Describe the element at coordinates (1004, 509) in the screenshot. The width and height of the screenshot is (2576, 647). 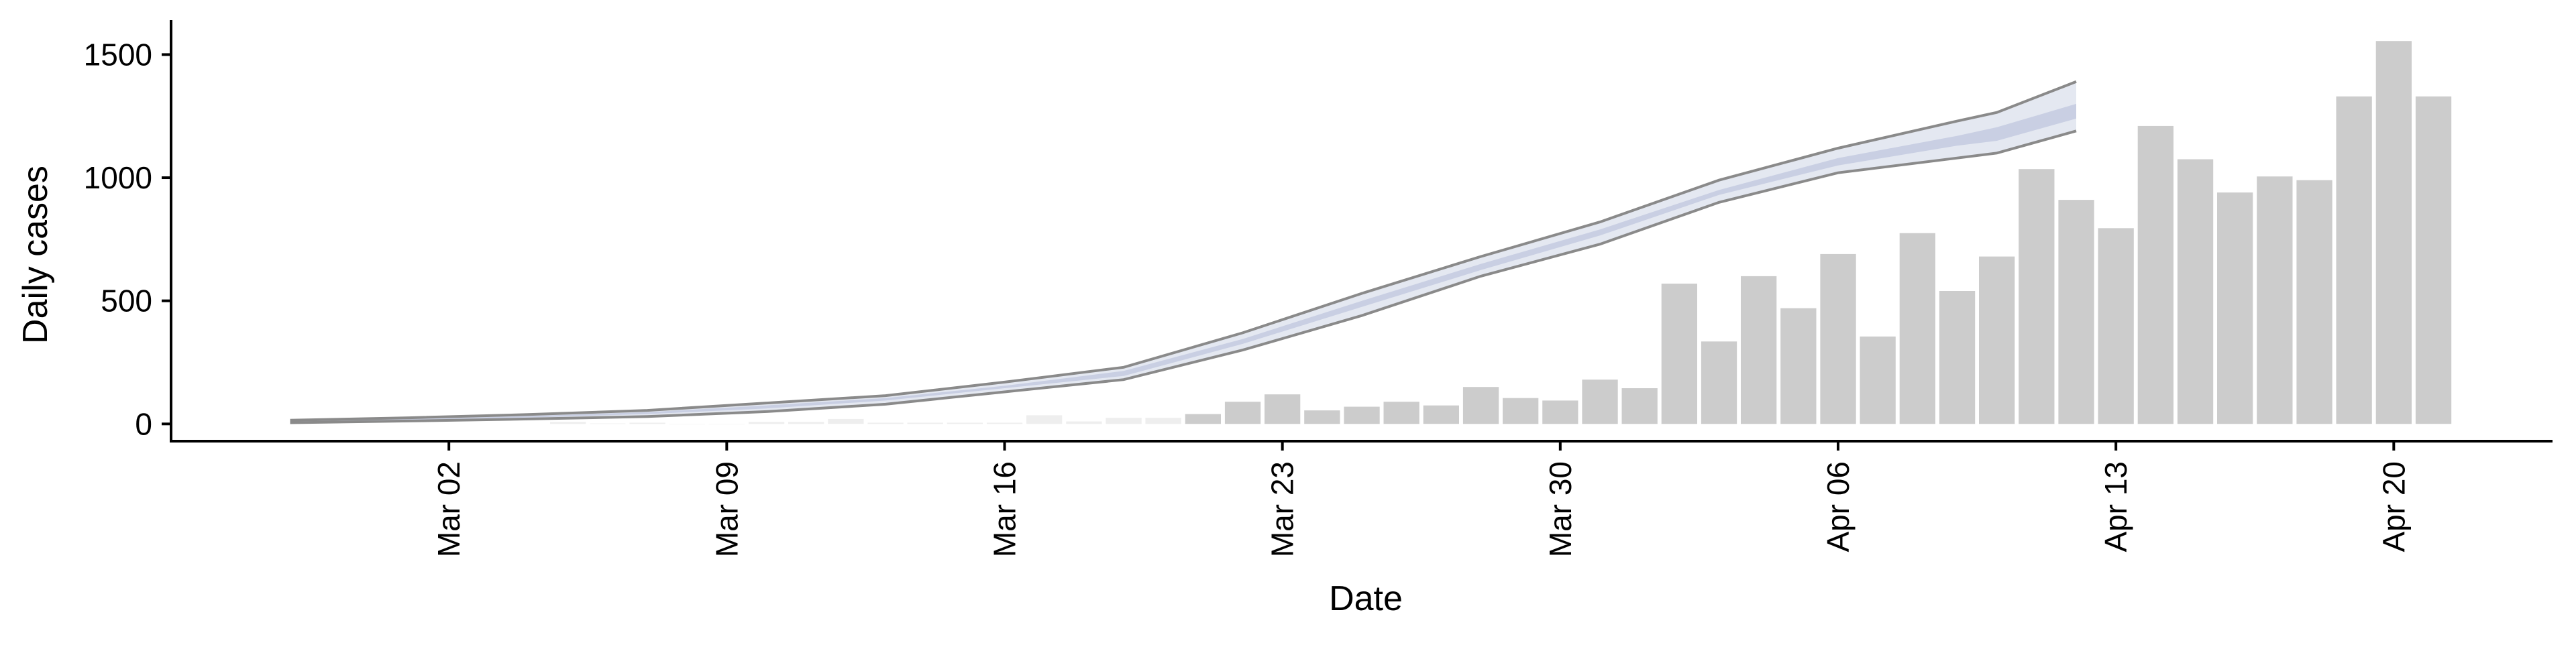
I see `x-tick-label: Mar 16` at that location.